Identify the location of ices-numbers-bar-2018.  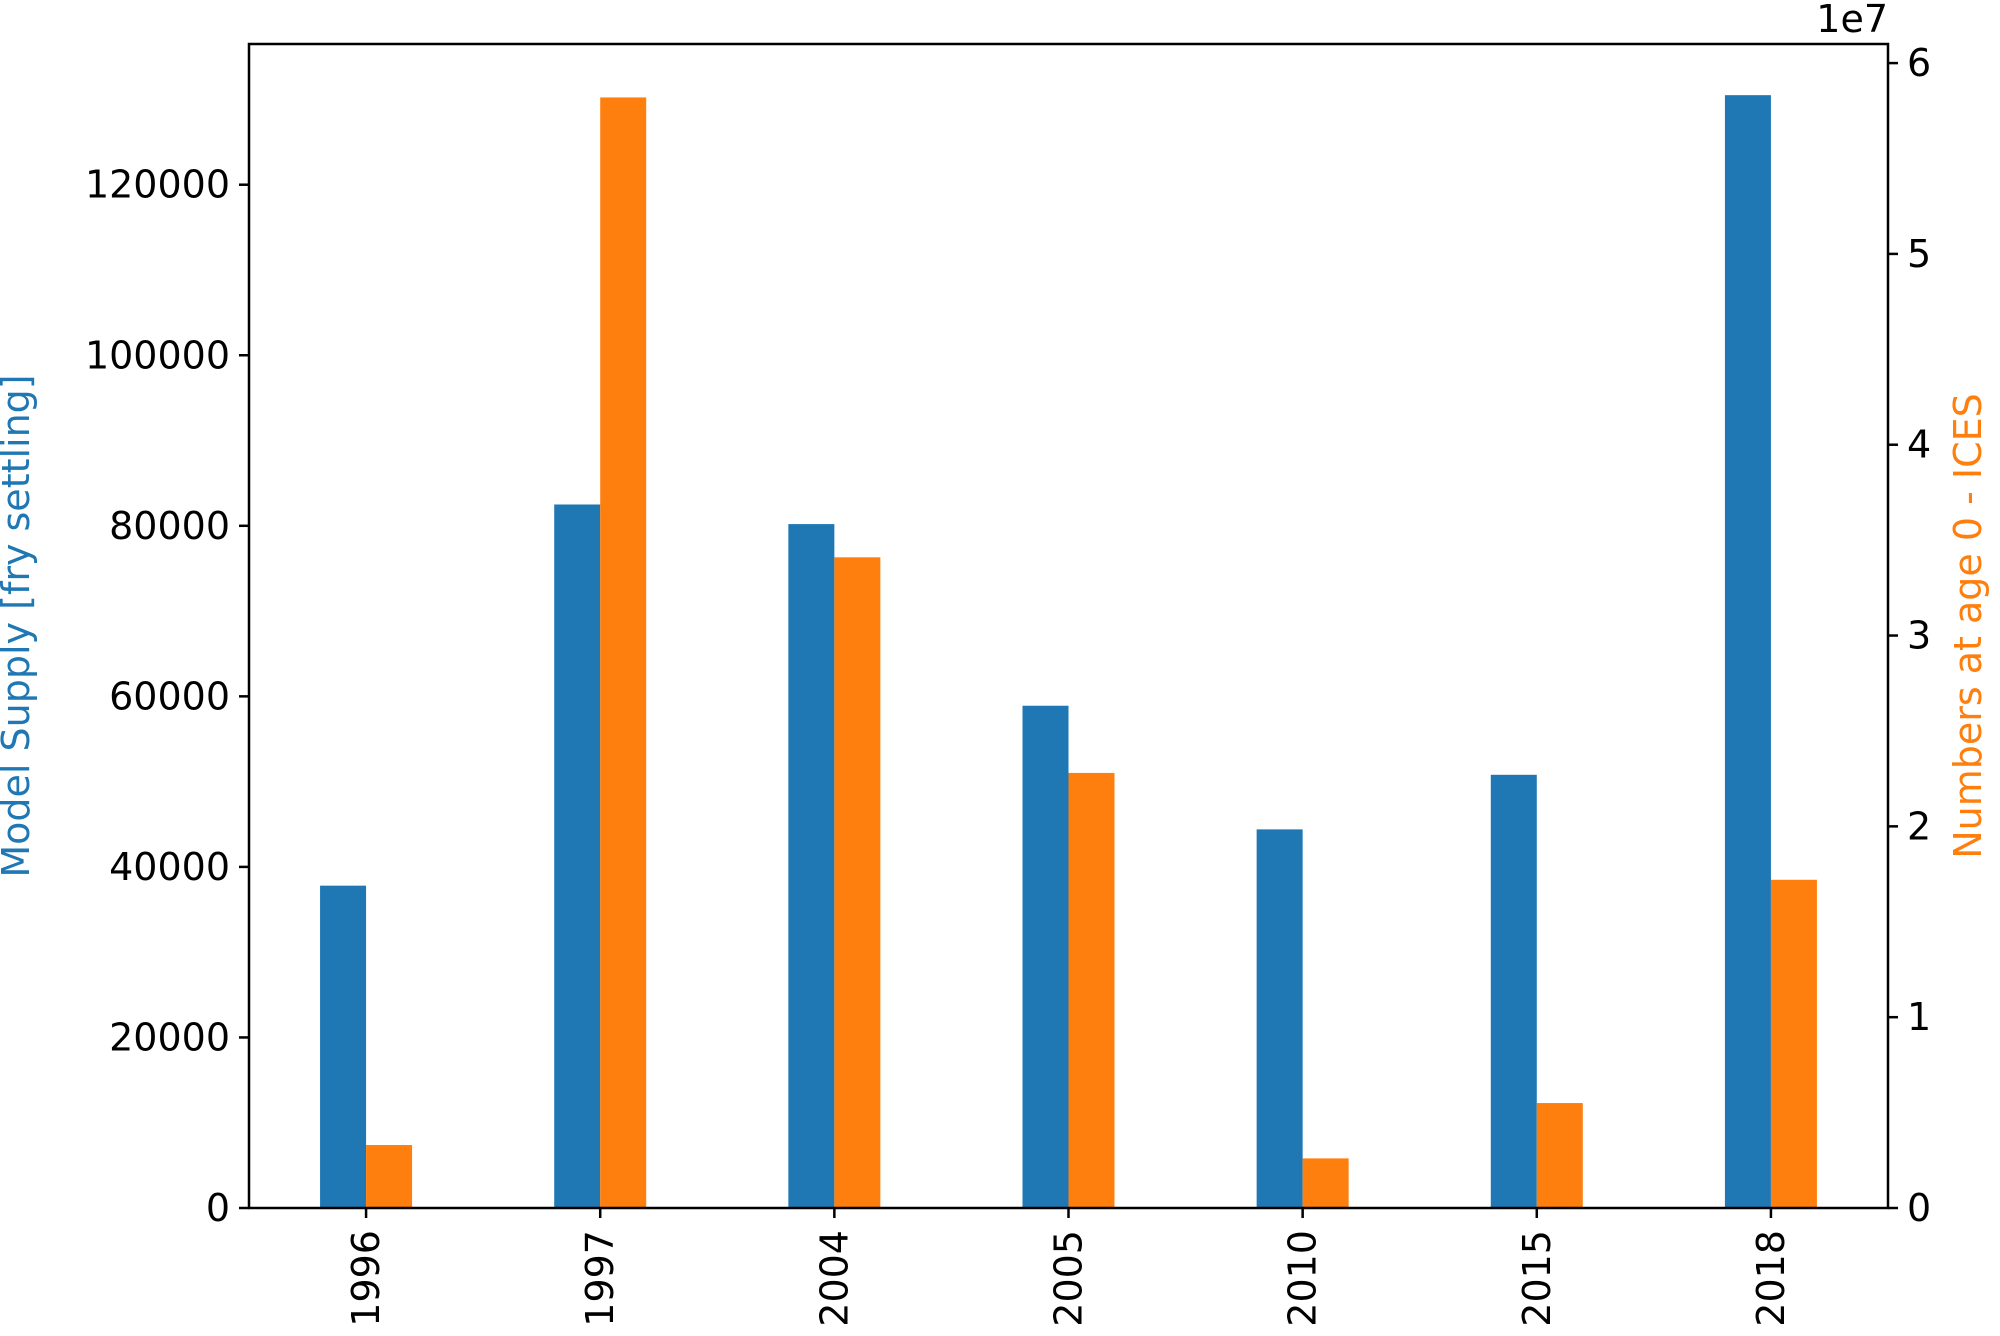
(1793, 1043).